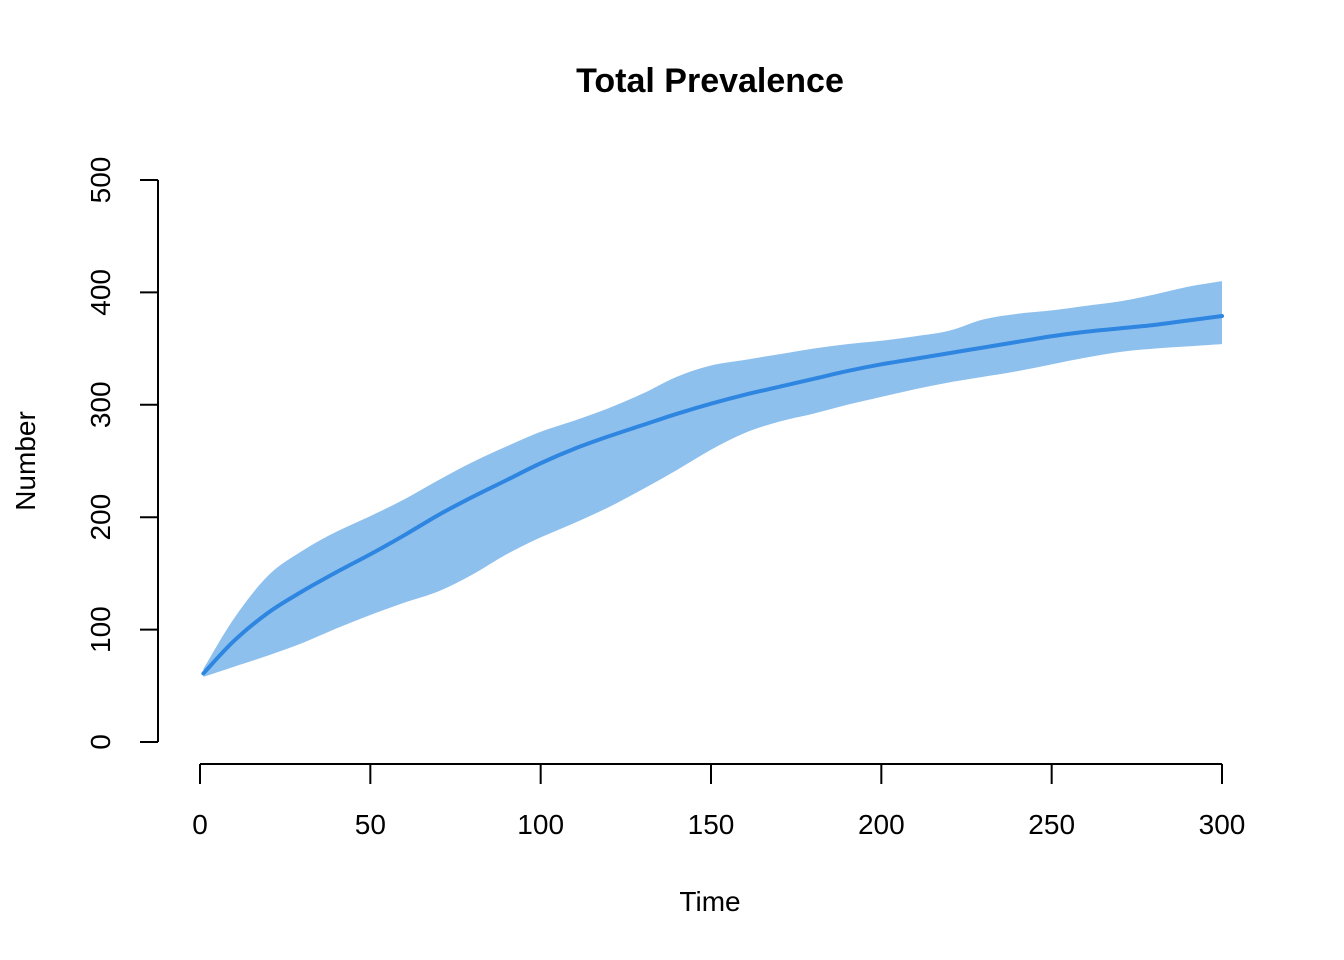 The image size is (1344, 960). What do you see at coordinates (1051, 824) in the screenshot?
I see `x-tick-label: 250` at bounding box center [1051, 824].